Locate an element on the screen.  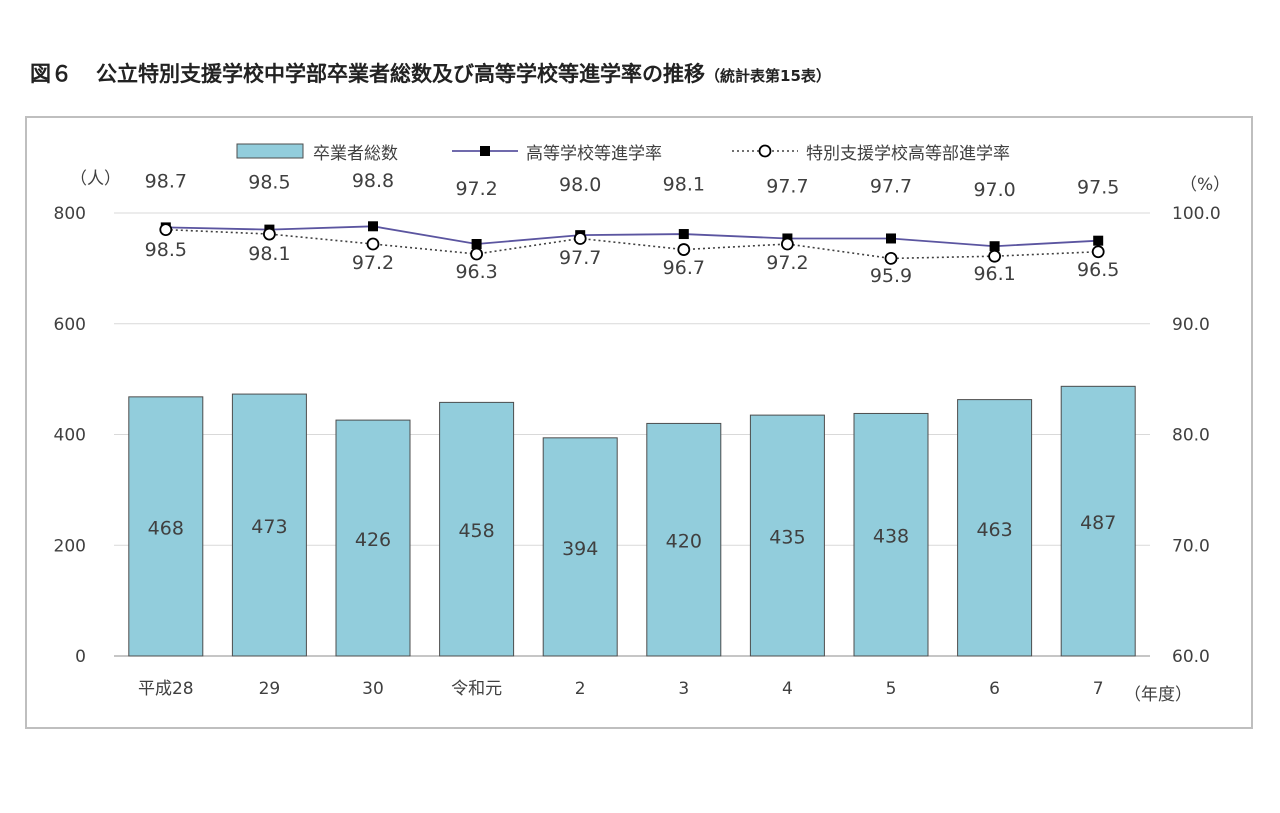
line-value-label: 97.0 is located at coordinates (994, 190).